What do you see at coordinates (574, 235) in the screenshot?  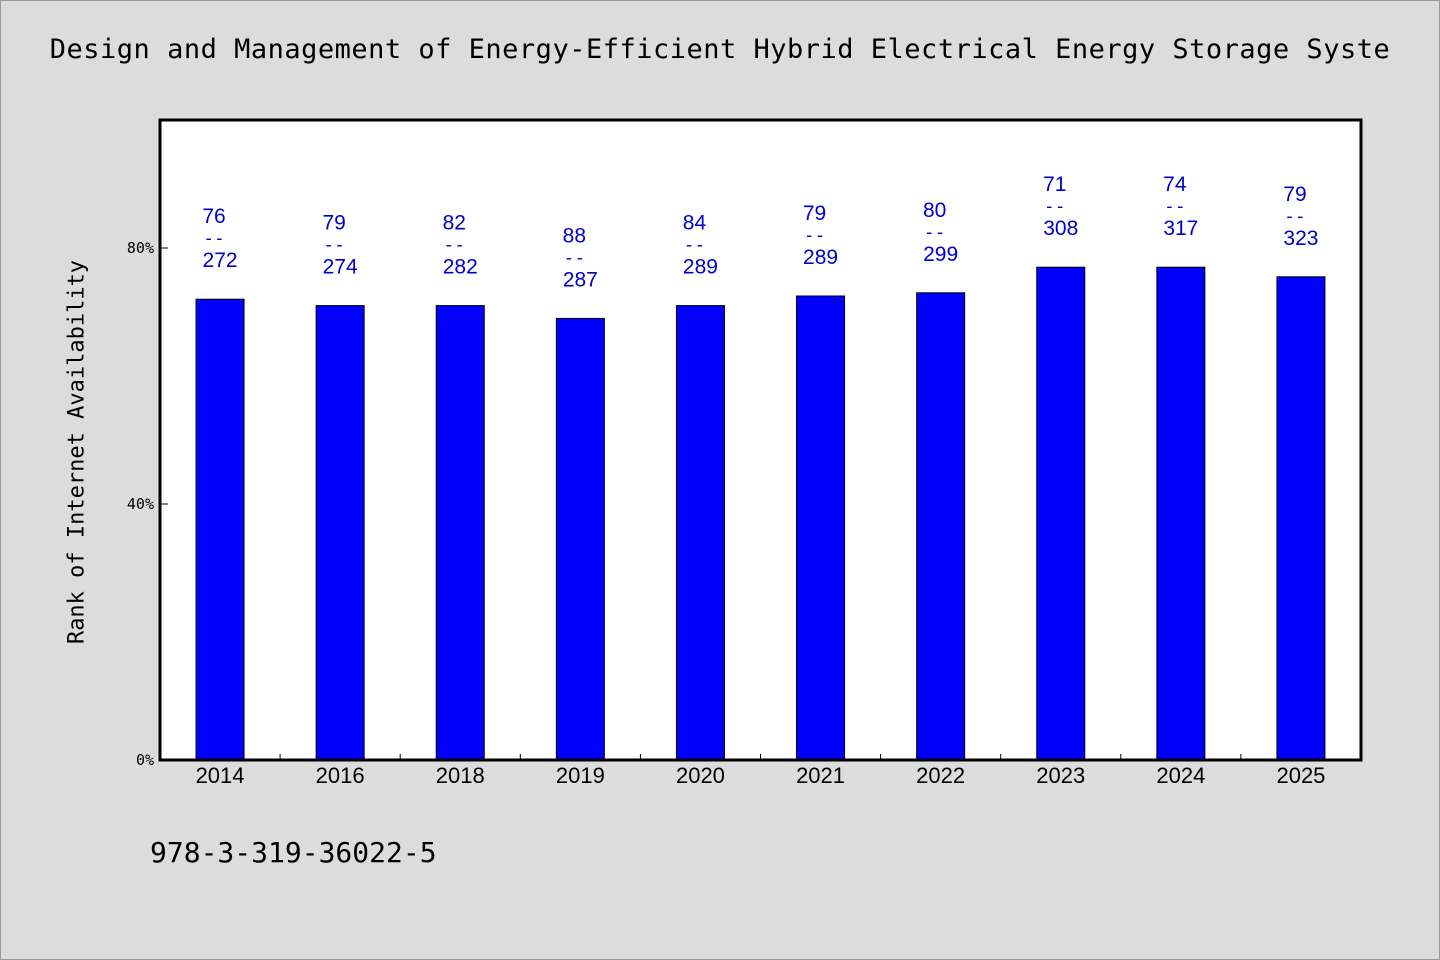 I see `data-label-top: 88` at bounding box center [574, 235].